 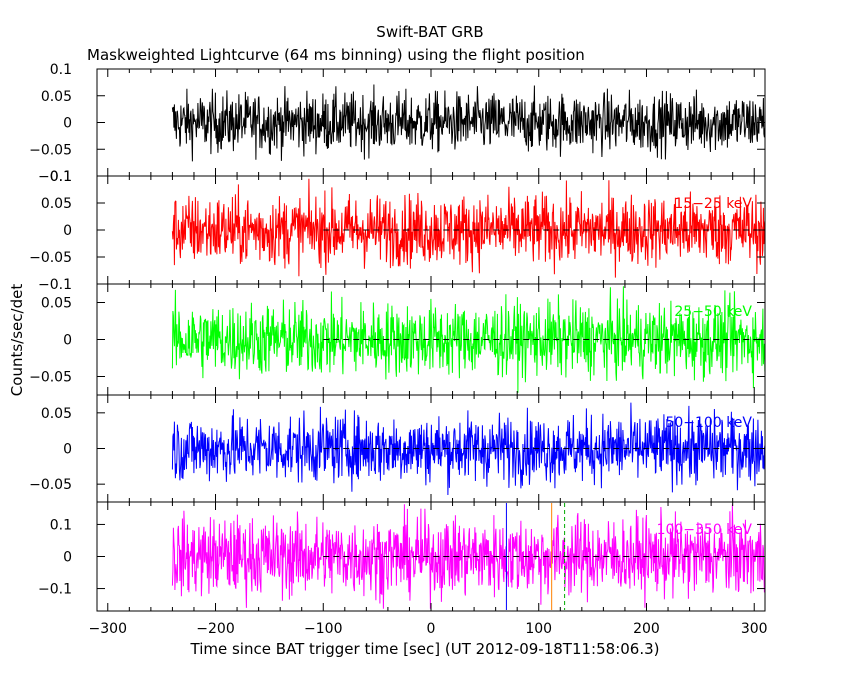 What do you see at coordinates (754, 629) in the screenshot?
I see `x-tick-label: 300` at bounding box center [754, 629].